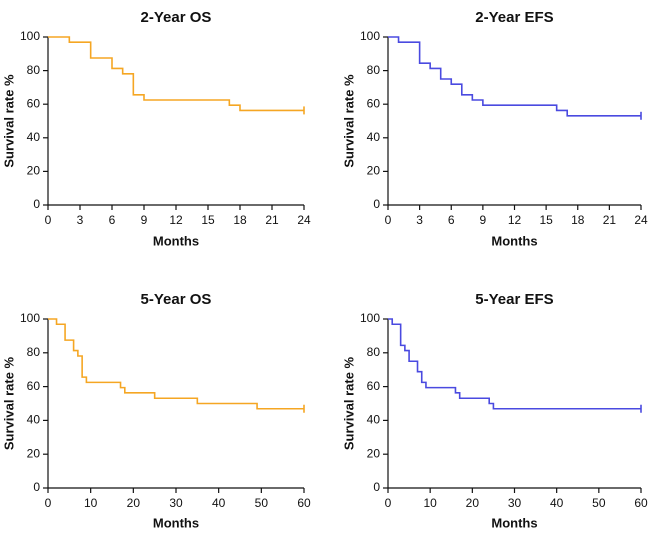 The width and height of the screenshot is (669, 535). I want to click on chart-title: 2-Year OS, so click(176, 17).